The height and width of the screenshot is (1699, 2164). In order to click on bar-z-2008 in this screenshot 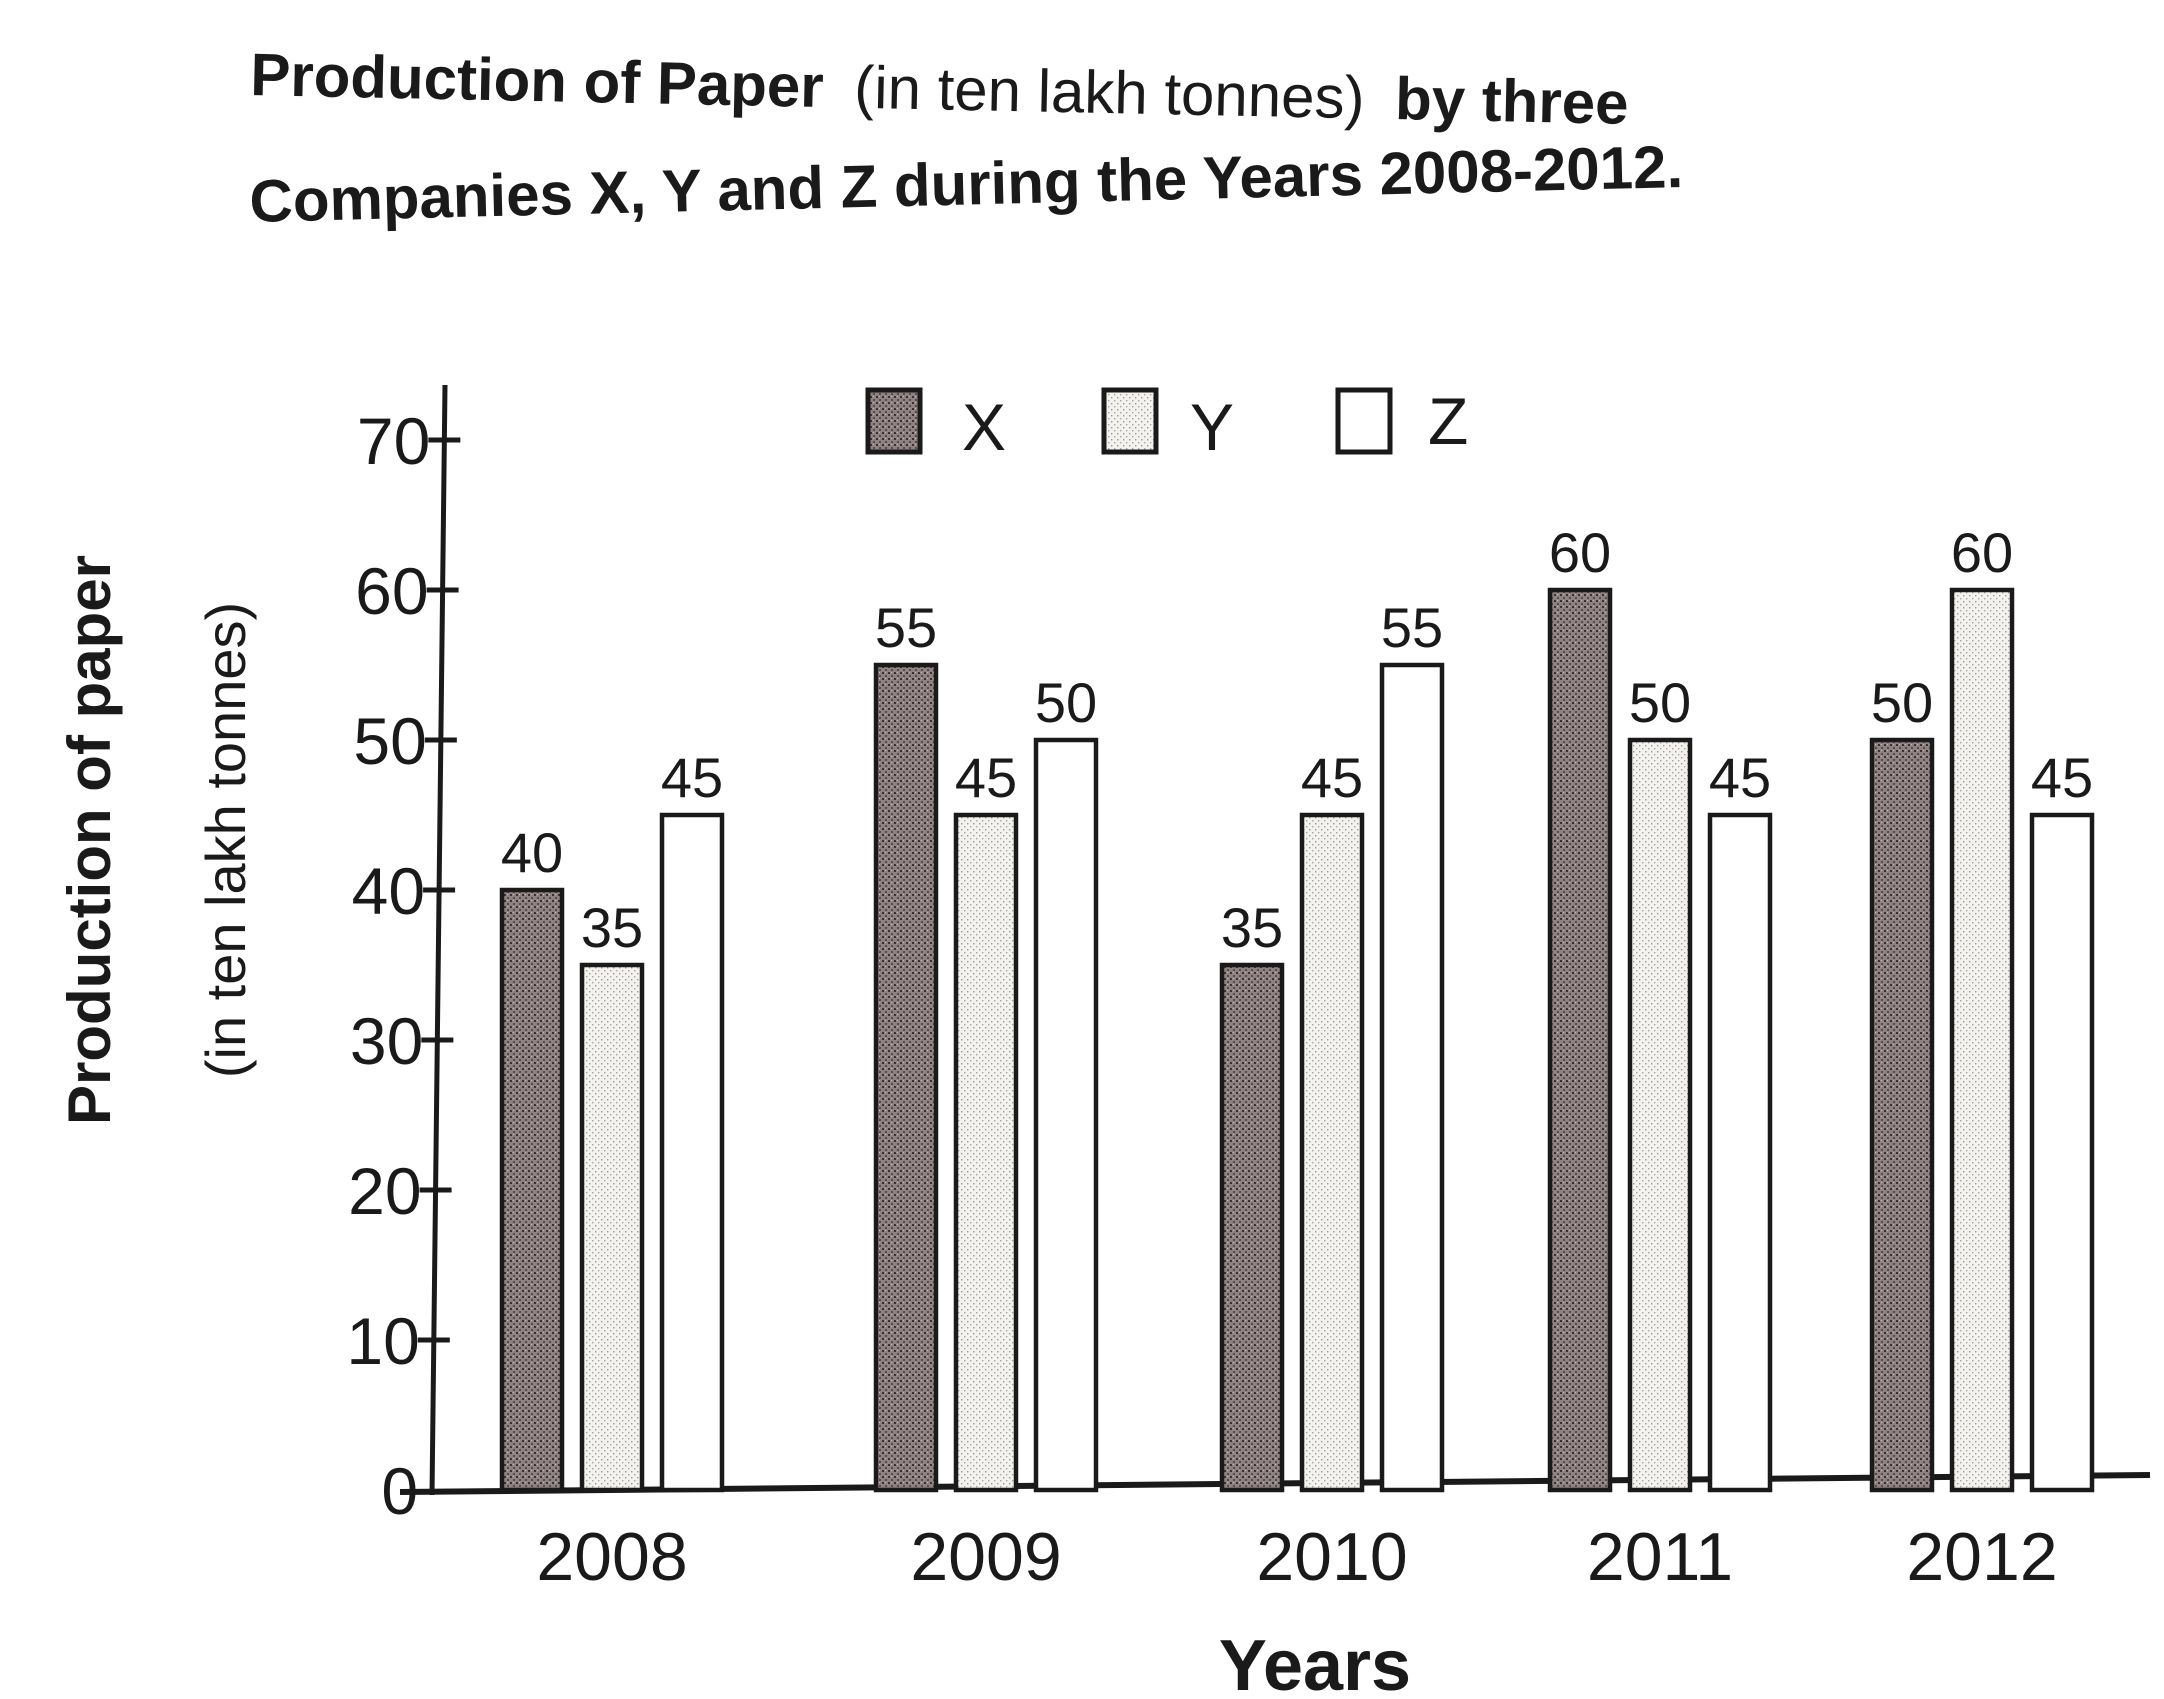, I will do `click(692, 1152)`.